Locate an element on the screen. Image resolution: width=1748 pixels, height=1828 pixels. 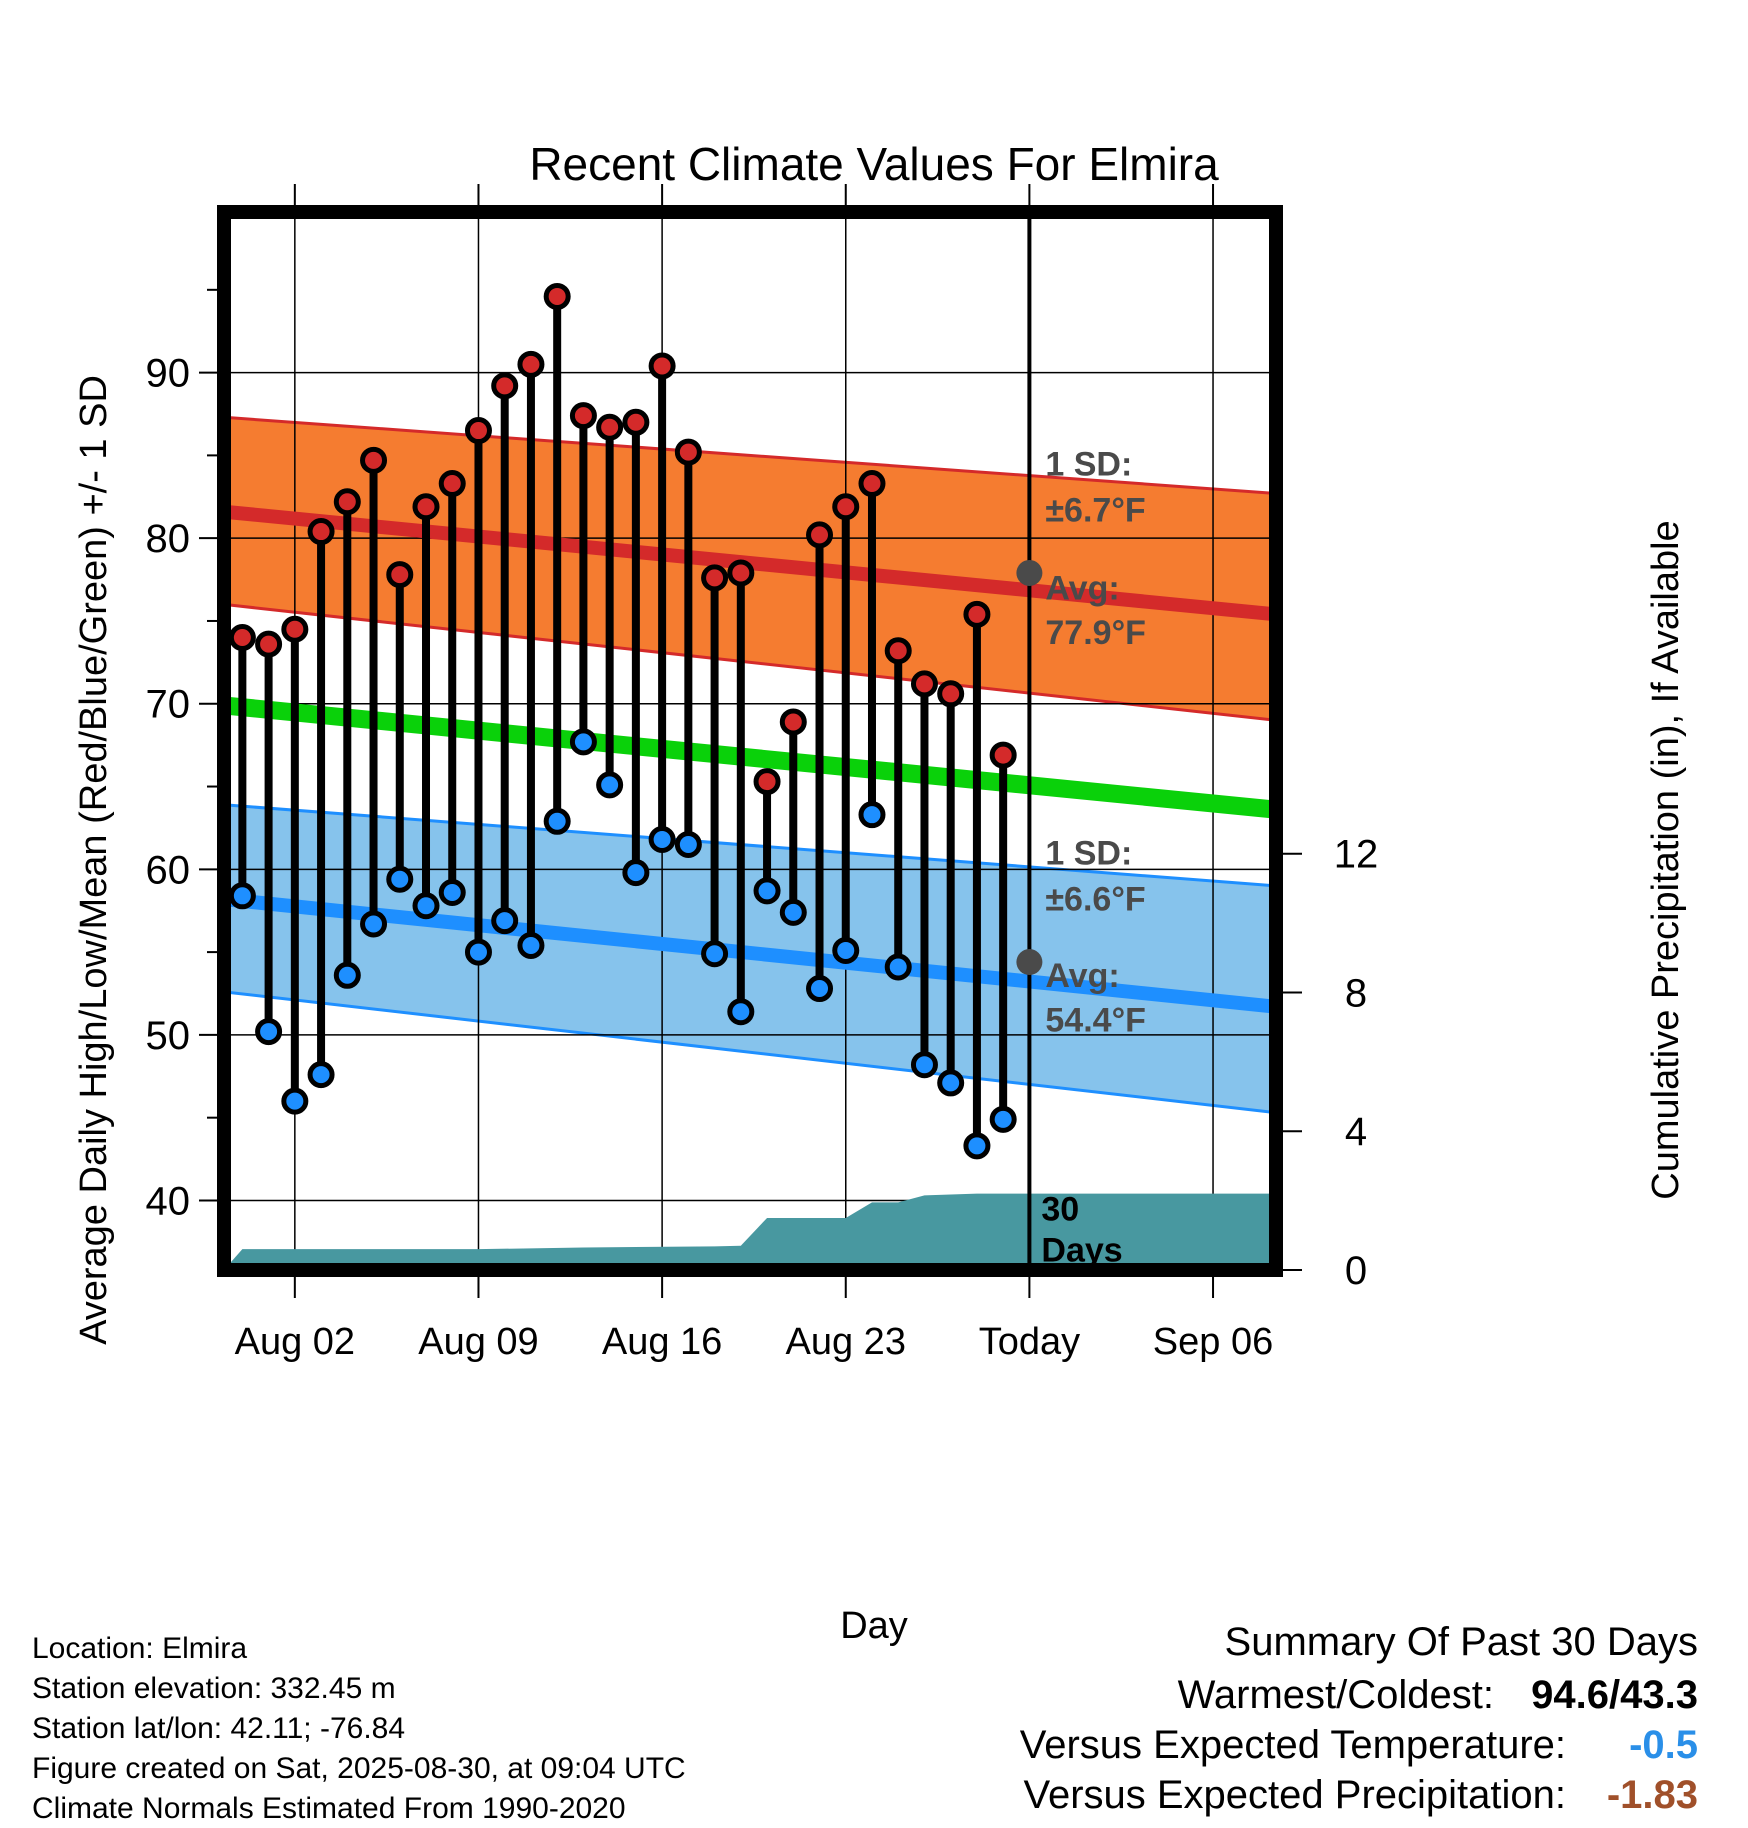
summary-title: Summary Of Past 30 Days is located at coordinates (1461, 1642).